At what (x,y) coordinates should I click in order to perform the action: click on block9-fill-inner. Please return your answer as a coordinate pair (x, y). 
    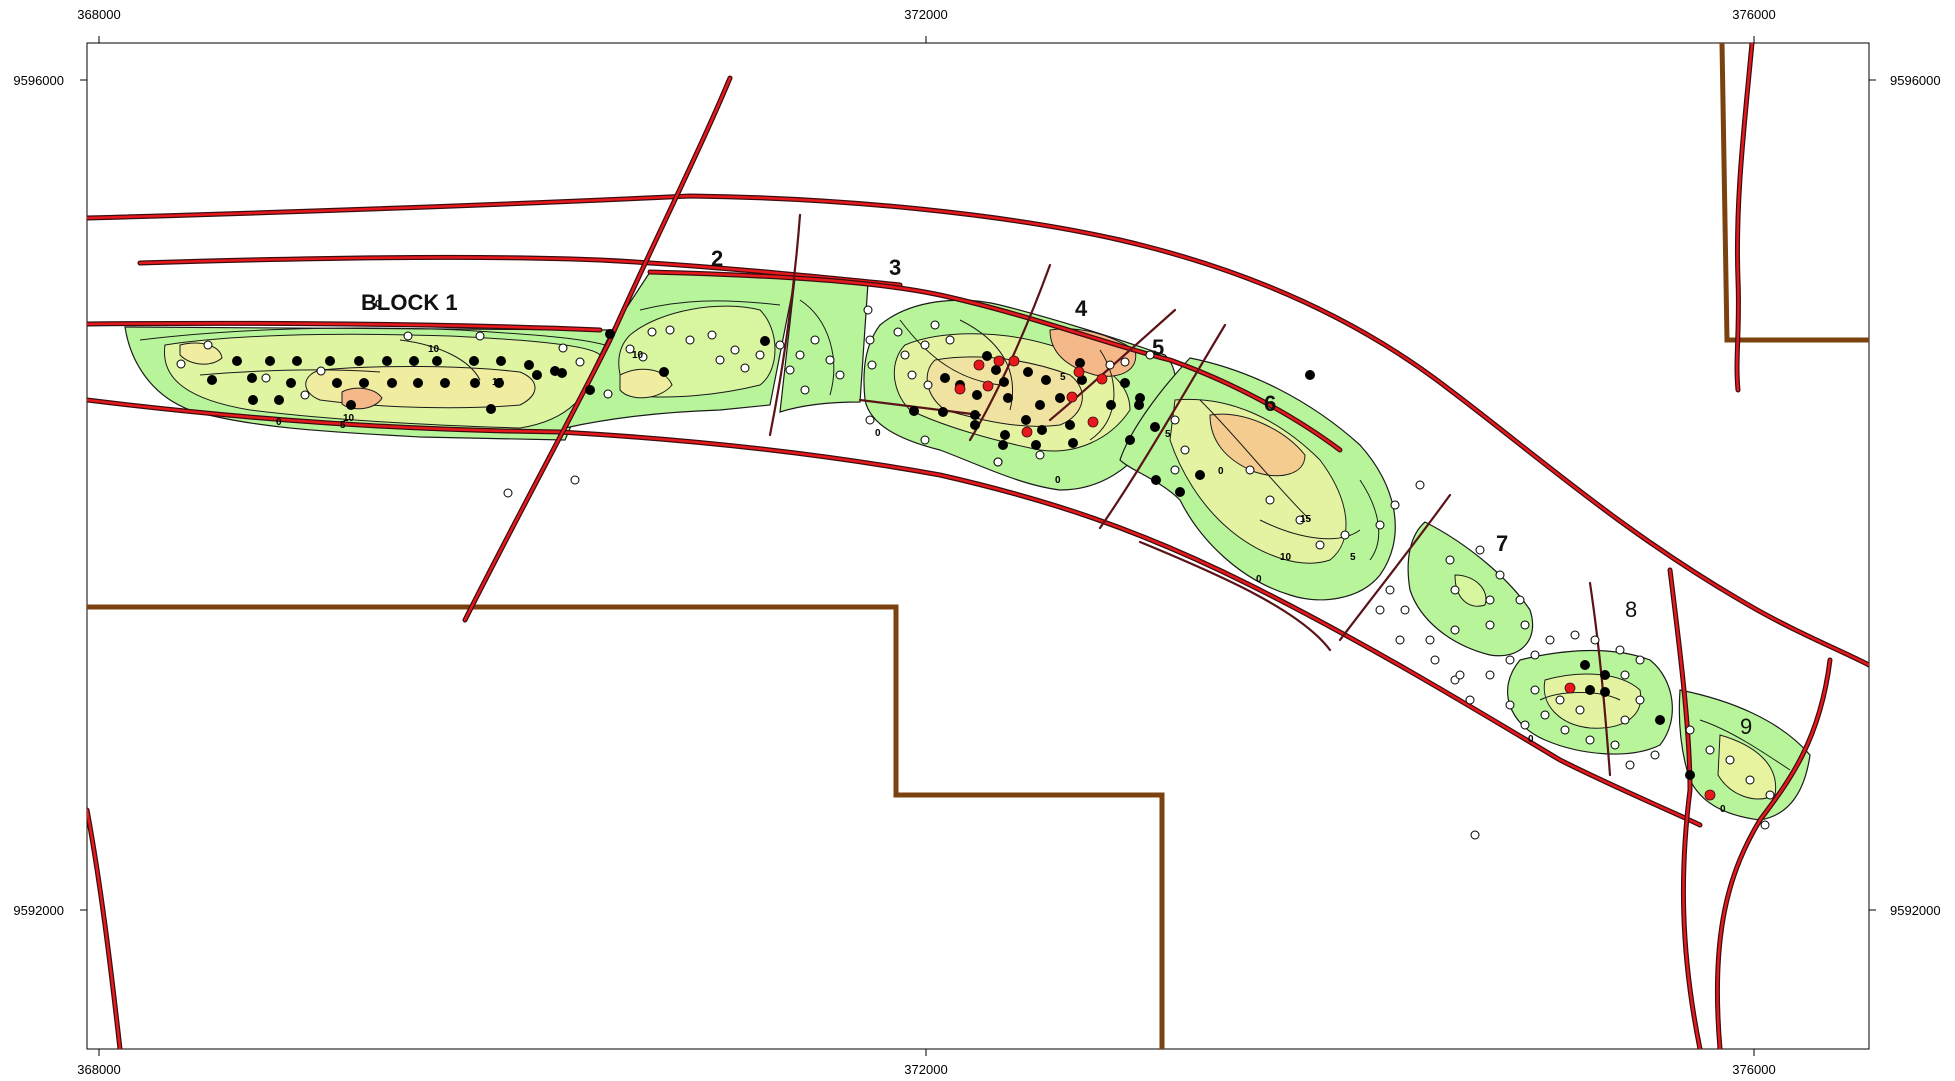
    Looking at the image, I should click on (1747, 767).